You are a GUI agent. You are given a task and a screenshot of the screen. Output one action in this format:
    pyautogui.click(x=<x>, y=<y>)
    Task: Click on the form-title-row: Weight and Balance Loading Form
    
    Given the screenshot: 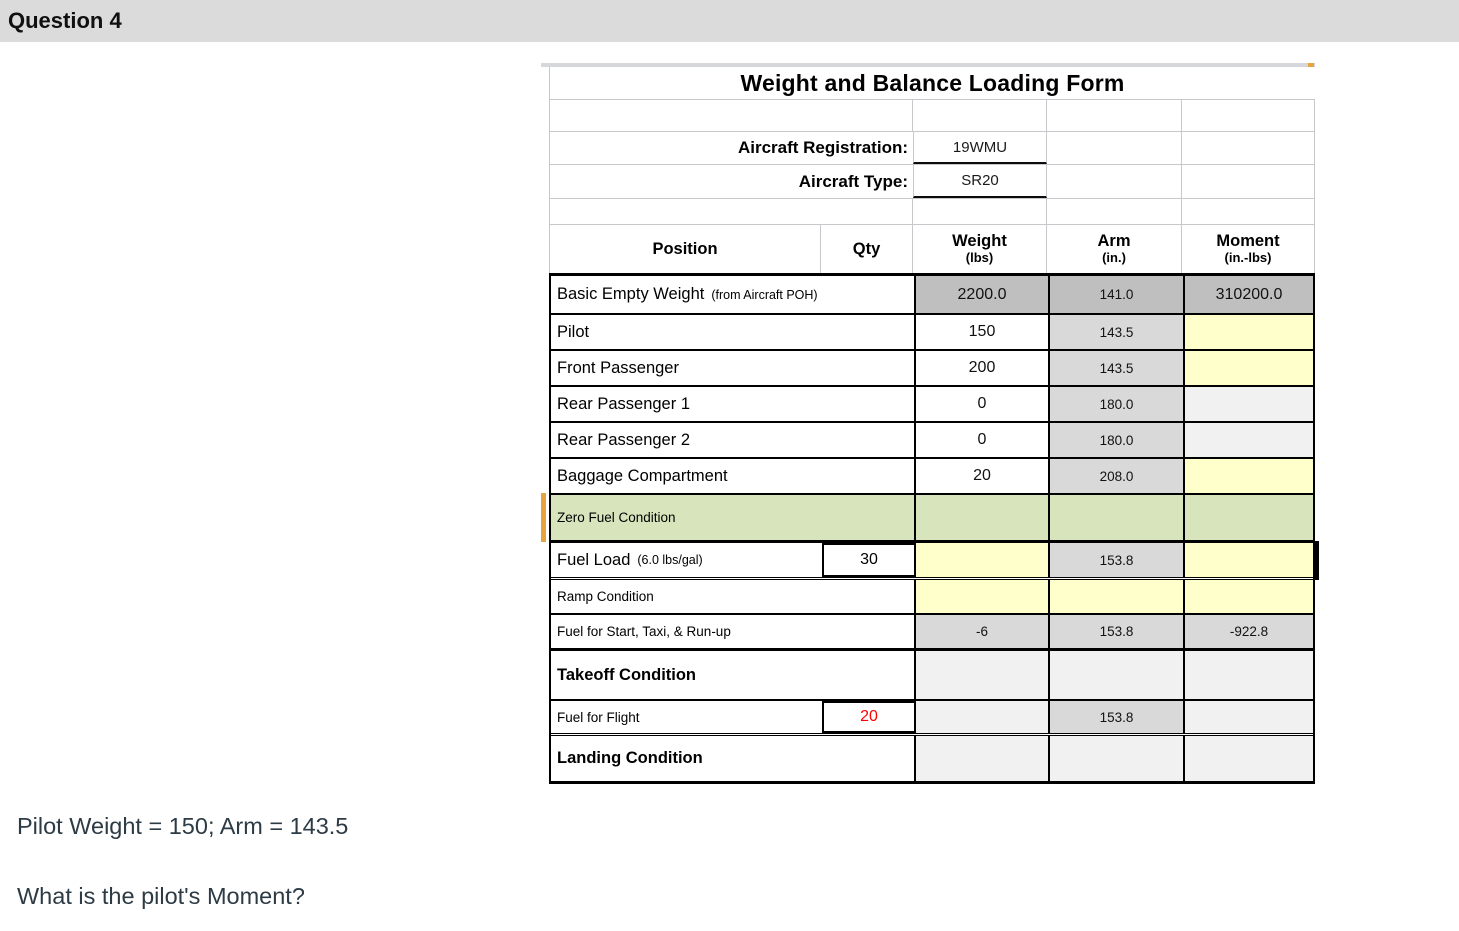 What is the action you would take?
    pyautogui.click(x=932, y=83)
    